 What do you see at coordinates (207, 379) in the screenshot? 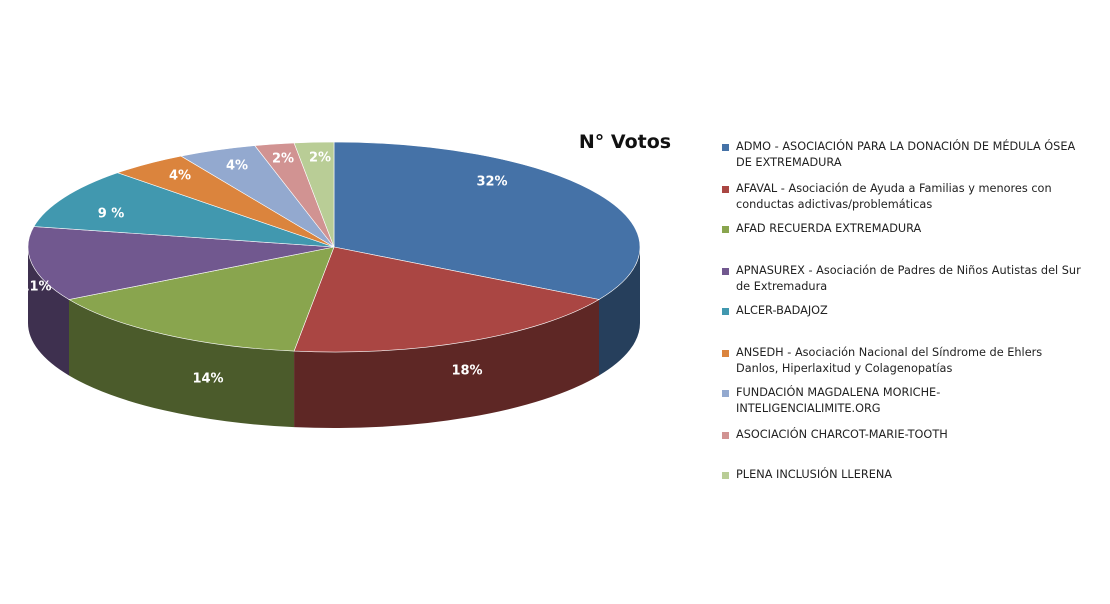
I see `slice-value-label-3: 14%` at bounding box center [207, 379].